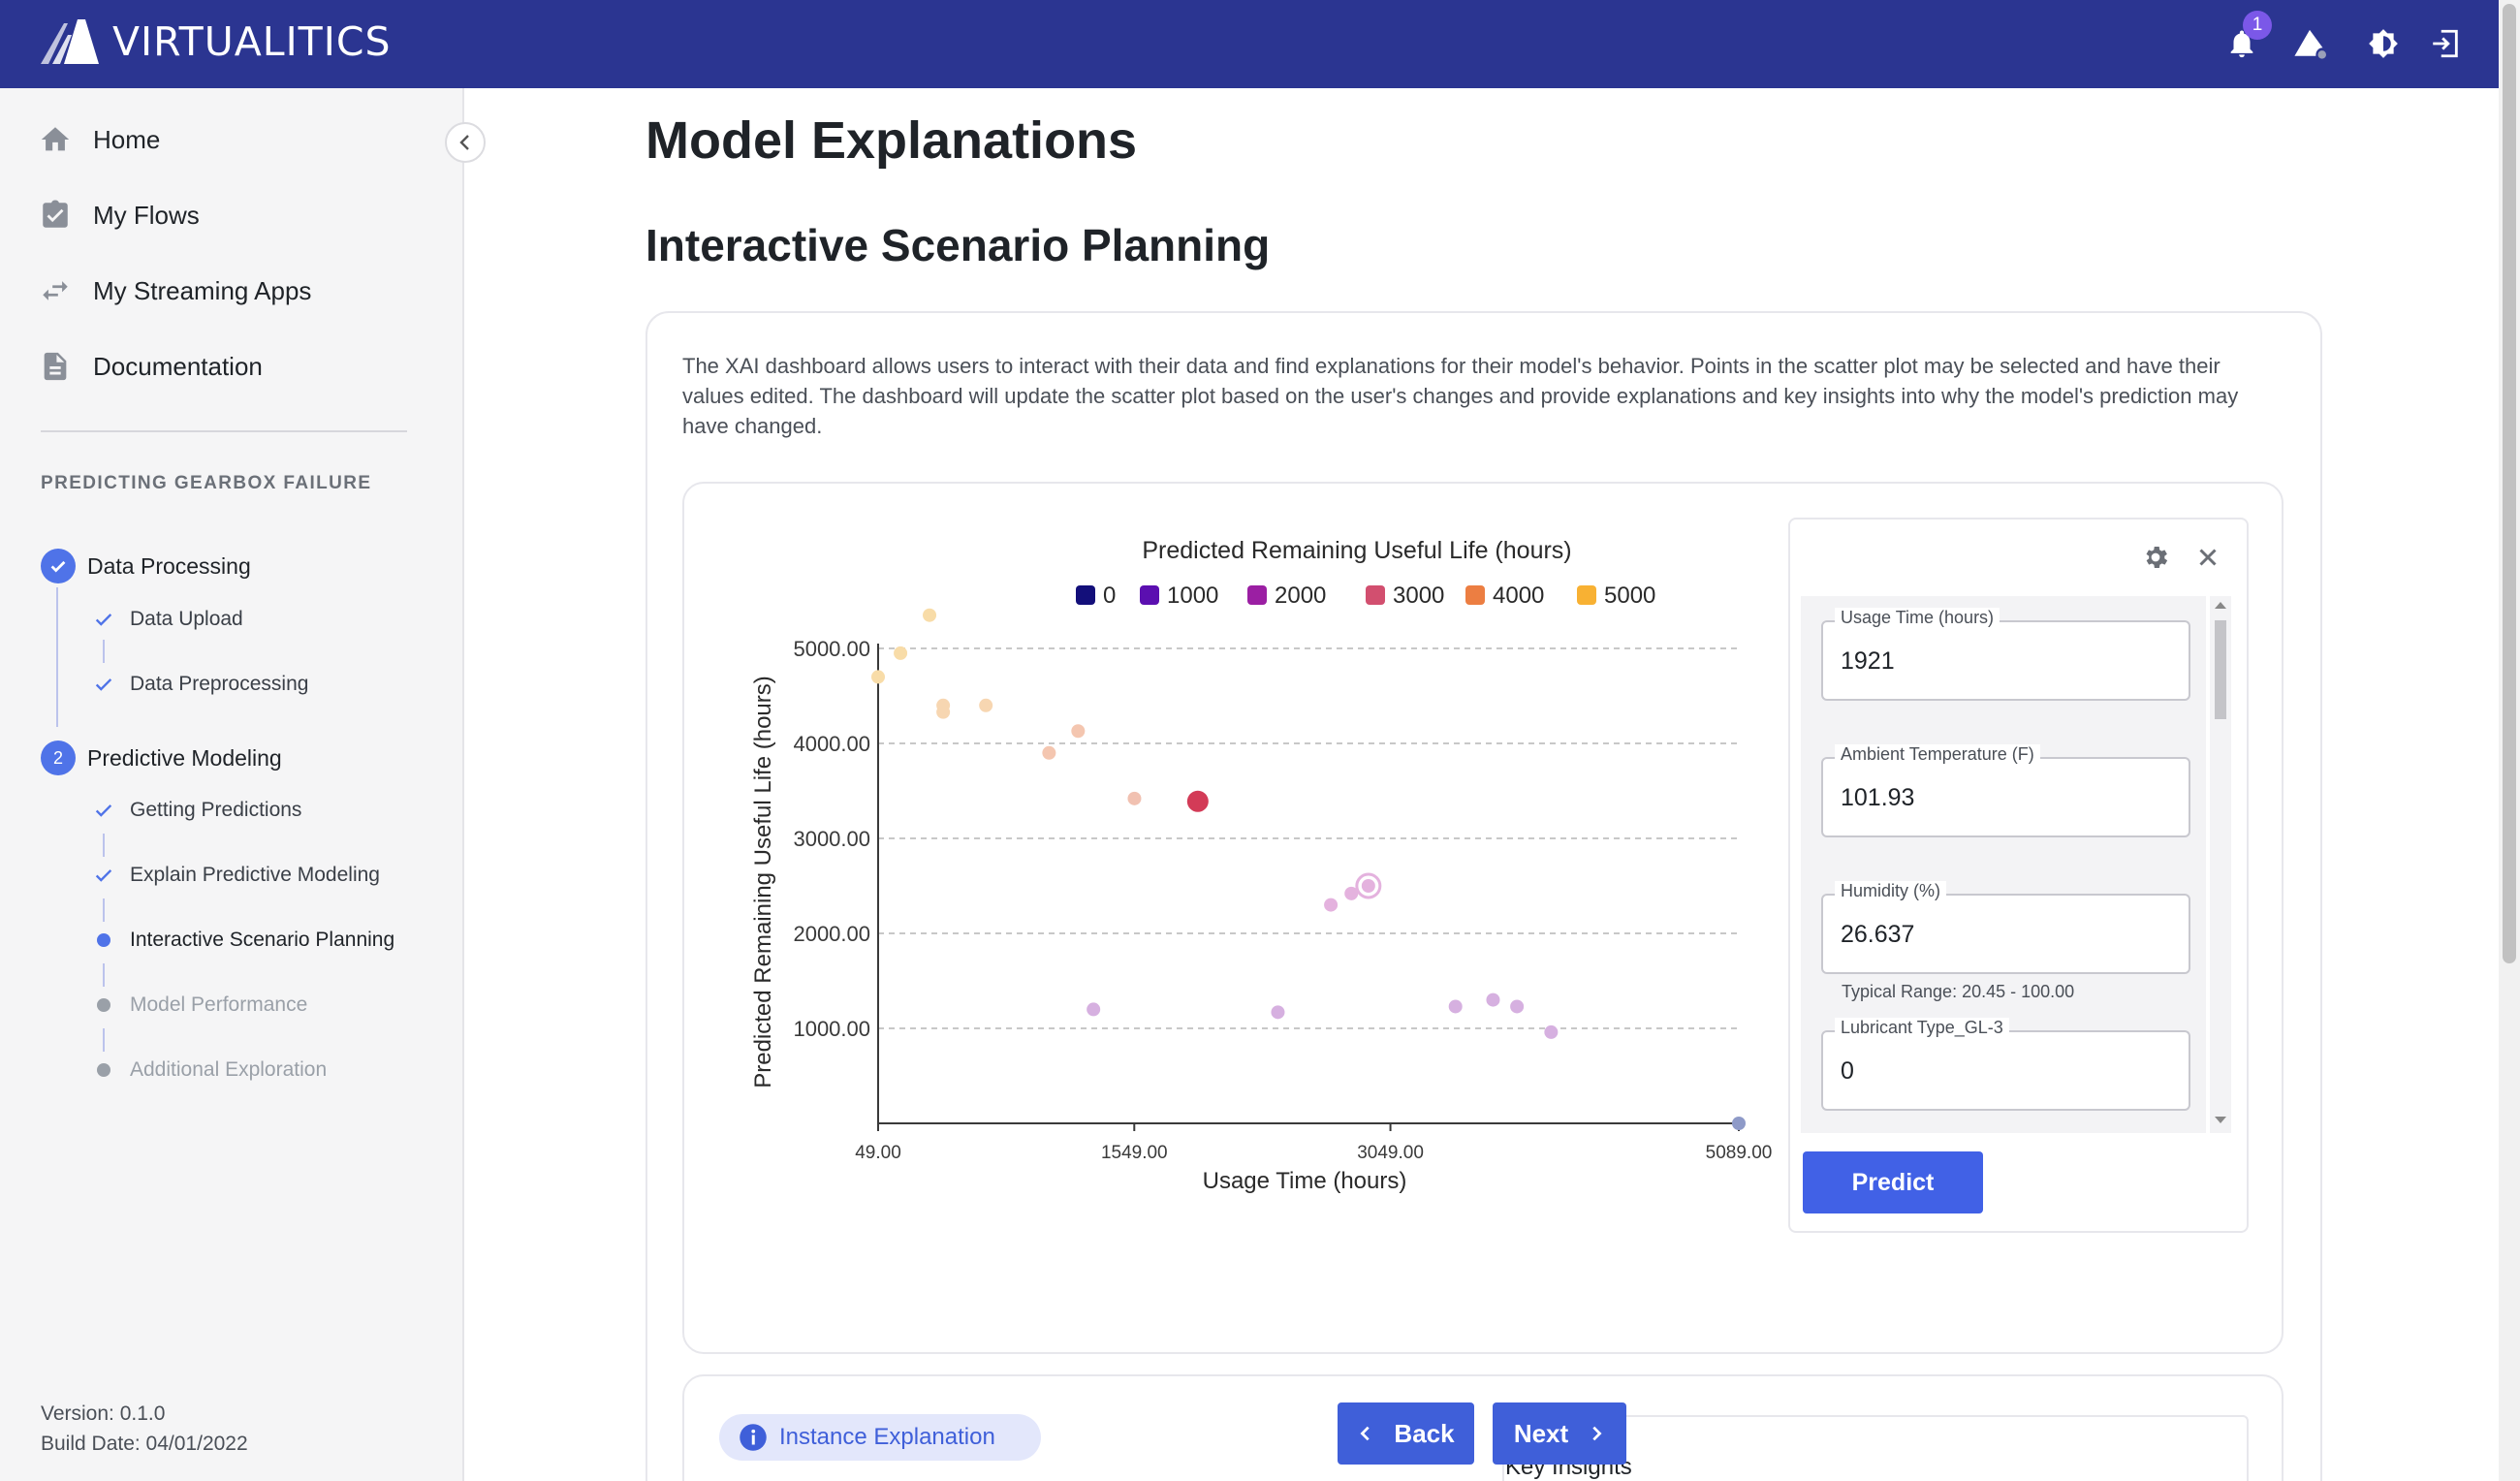 This screenshot has width=2520, height=1481. I want to click on bell-icon, so click(2242, 44).